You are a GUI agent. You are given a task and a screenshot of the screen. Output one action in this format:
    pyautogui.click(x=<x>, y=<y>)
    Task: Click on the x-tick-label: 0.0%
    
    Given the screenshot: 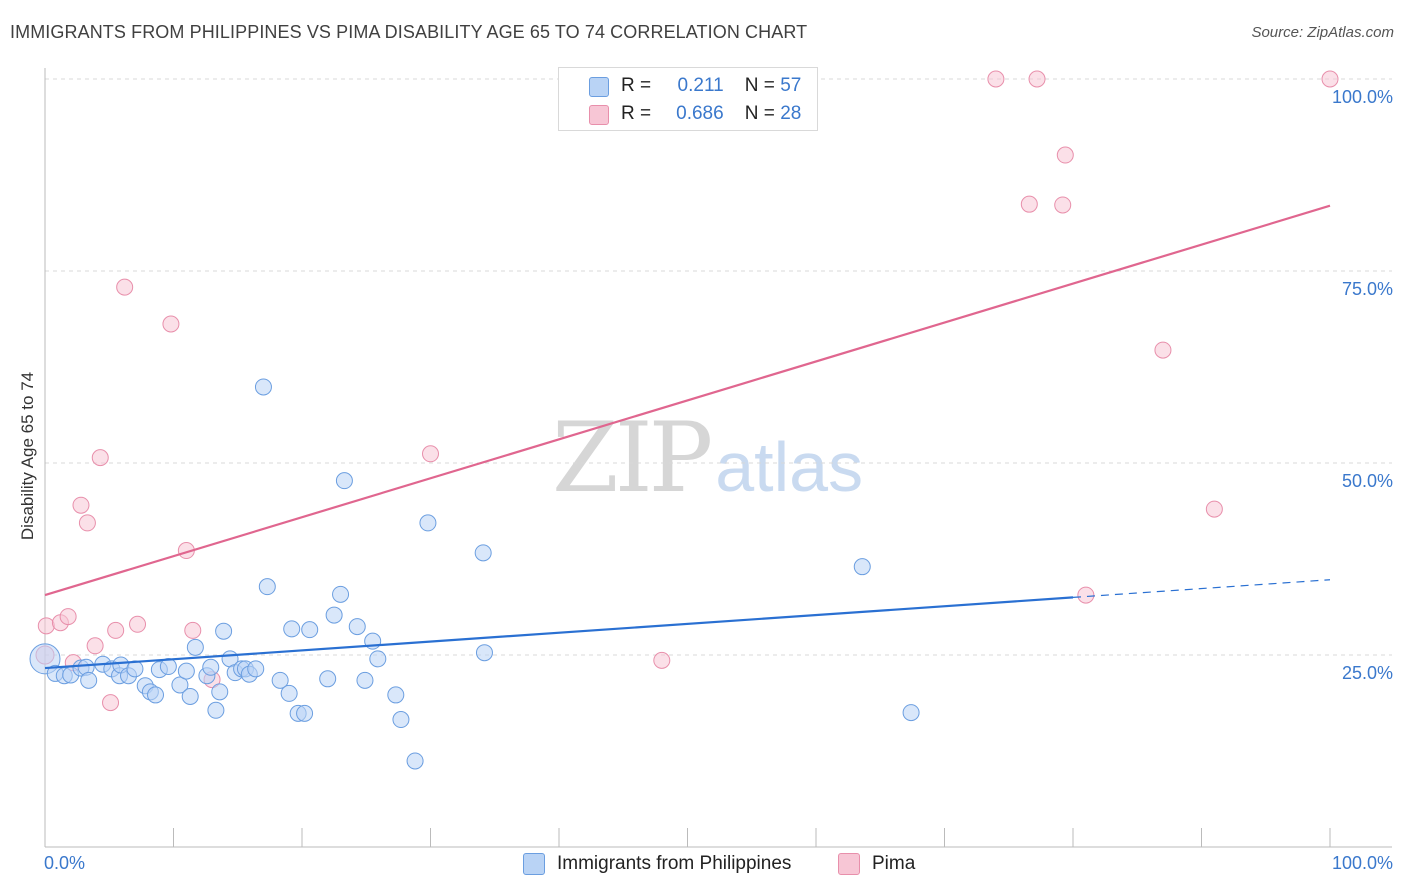 What is the action you would take?
    pyautogui.click(x=64, y=863)
    